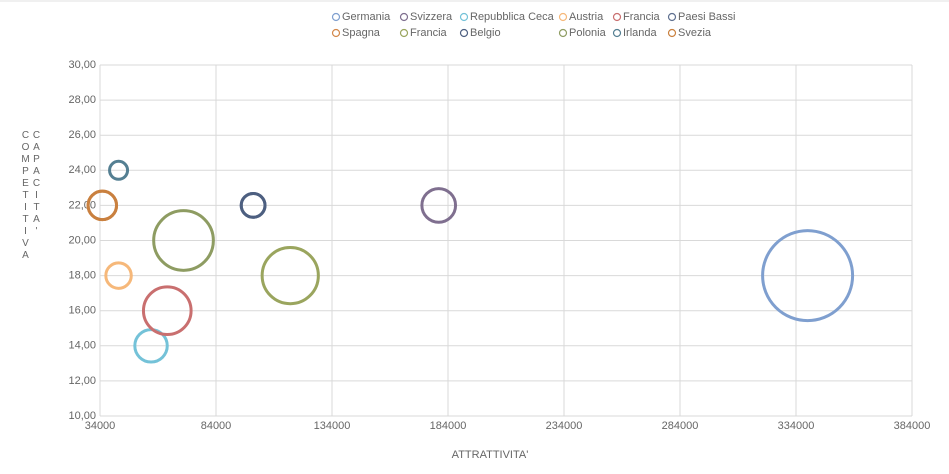 This screenshot has width=949, height=474. What do you see at coordinates (512, 17) in the screenshot?
I see `legend-label: Repubblica Ceca` at bounding box center [512, 17].